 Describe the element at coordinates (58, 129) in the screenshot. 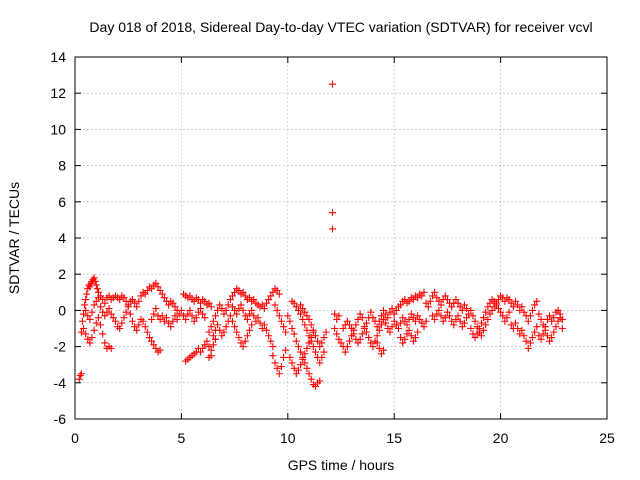

I see `y-tick-label: 10` at that location.